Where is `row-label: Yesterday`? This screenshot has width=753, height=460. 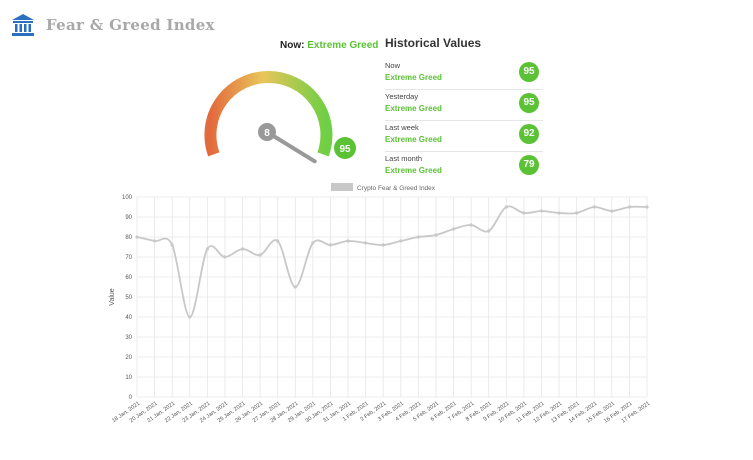
row-label: Yesterday is located at coordinates (402, 96).